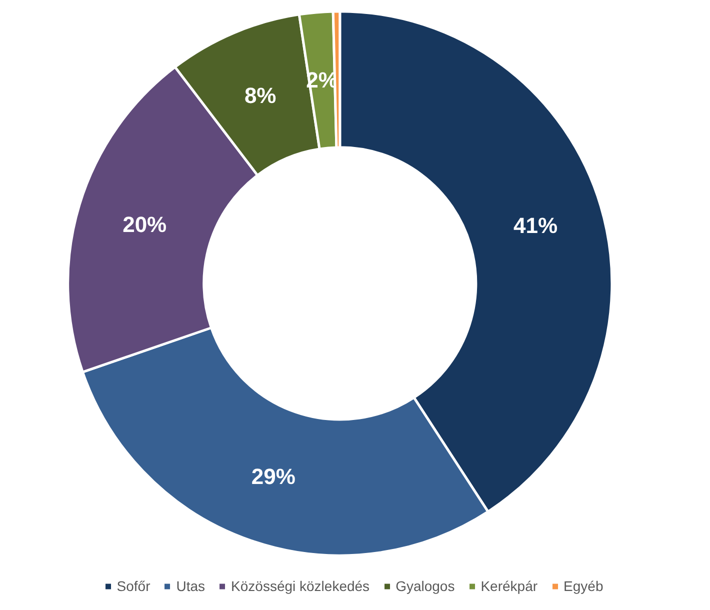 The width and height of the screenshot is (710, 610). I want to click on data-label: 8%, so click(260, 95).